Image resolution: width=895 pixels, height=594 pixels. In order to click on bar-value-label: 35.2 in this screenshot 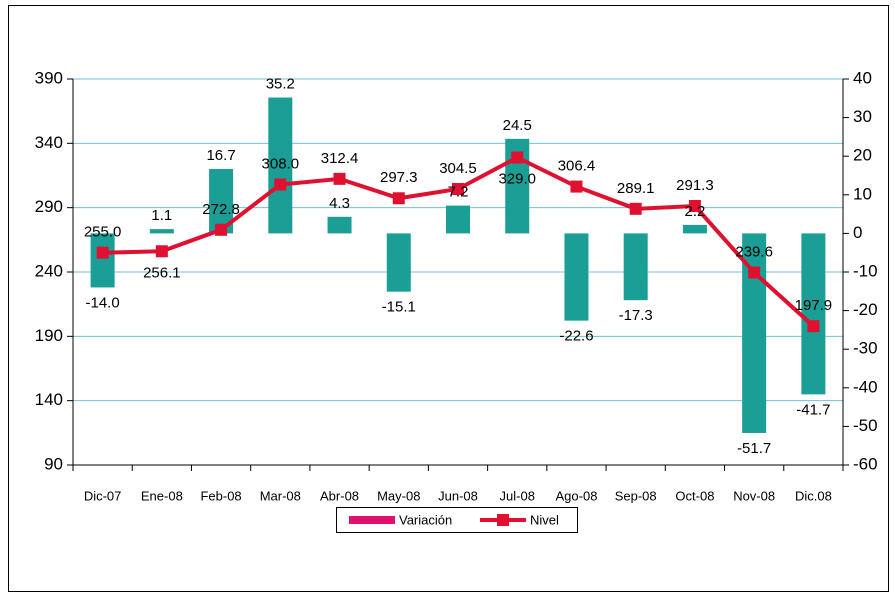, I will do `click(280, 83)`.